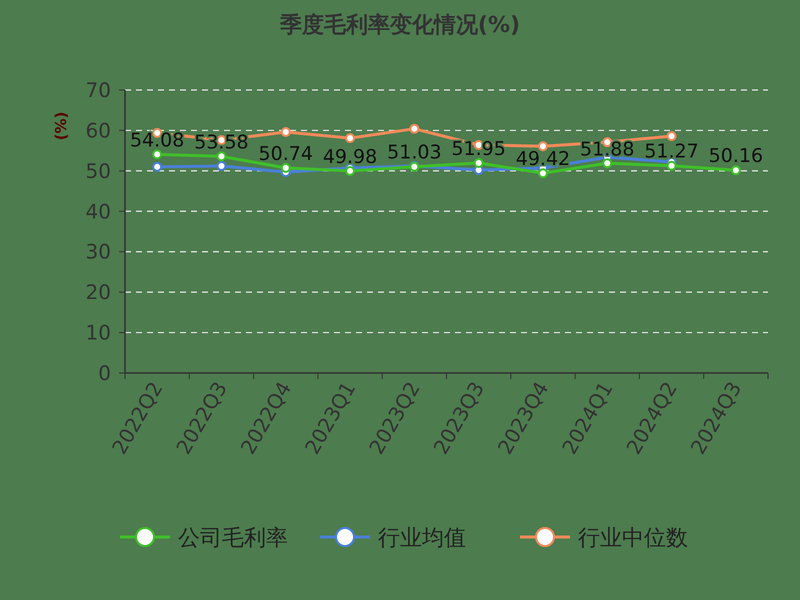 Image resolution: width=800 pixels, height=600 pixels. I want to click on y-tick-label: 20, so click(98, 292).